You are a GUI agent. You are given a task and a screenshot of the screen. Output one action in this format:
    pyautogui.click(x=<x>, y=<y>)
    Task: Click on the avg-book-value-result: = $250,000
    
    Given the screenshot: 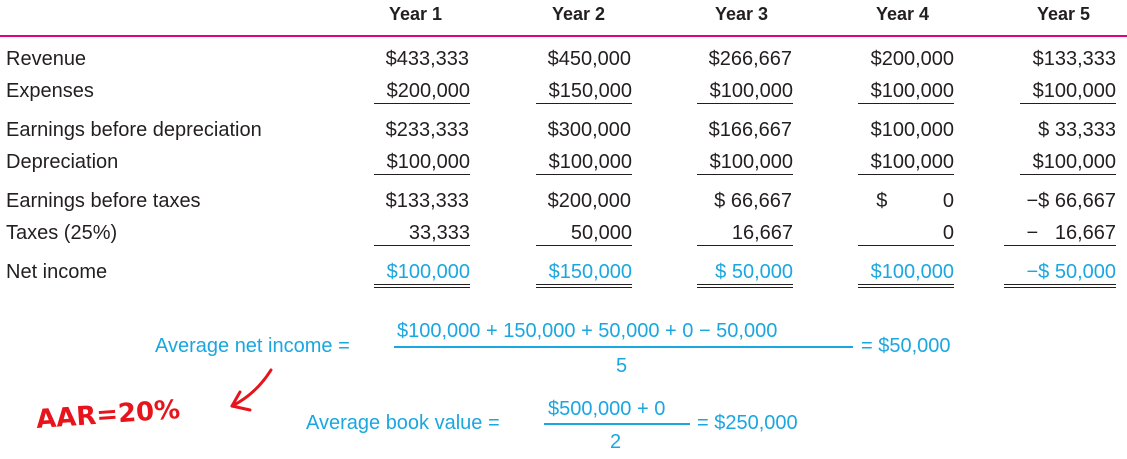 What is the action you would take?
    pyautogui.click(x=747, y=423)
    